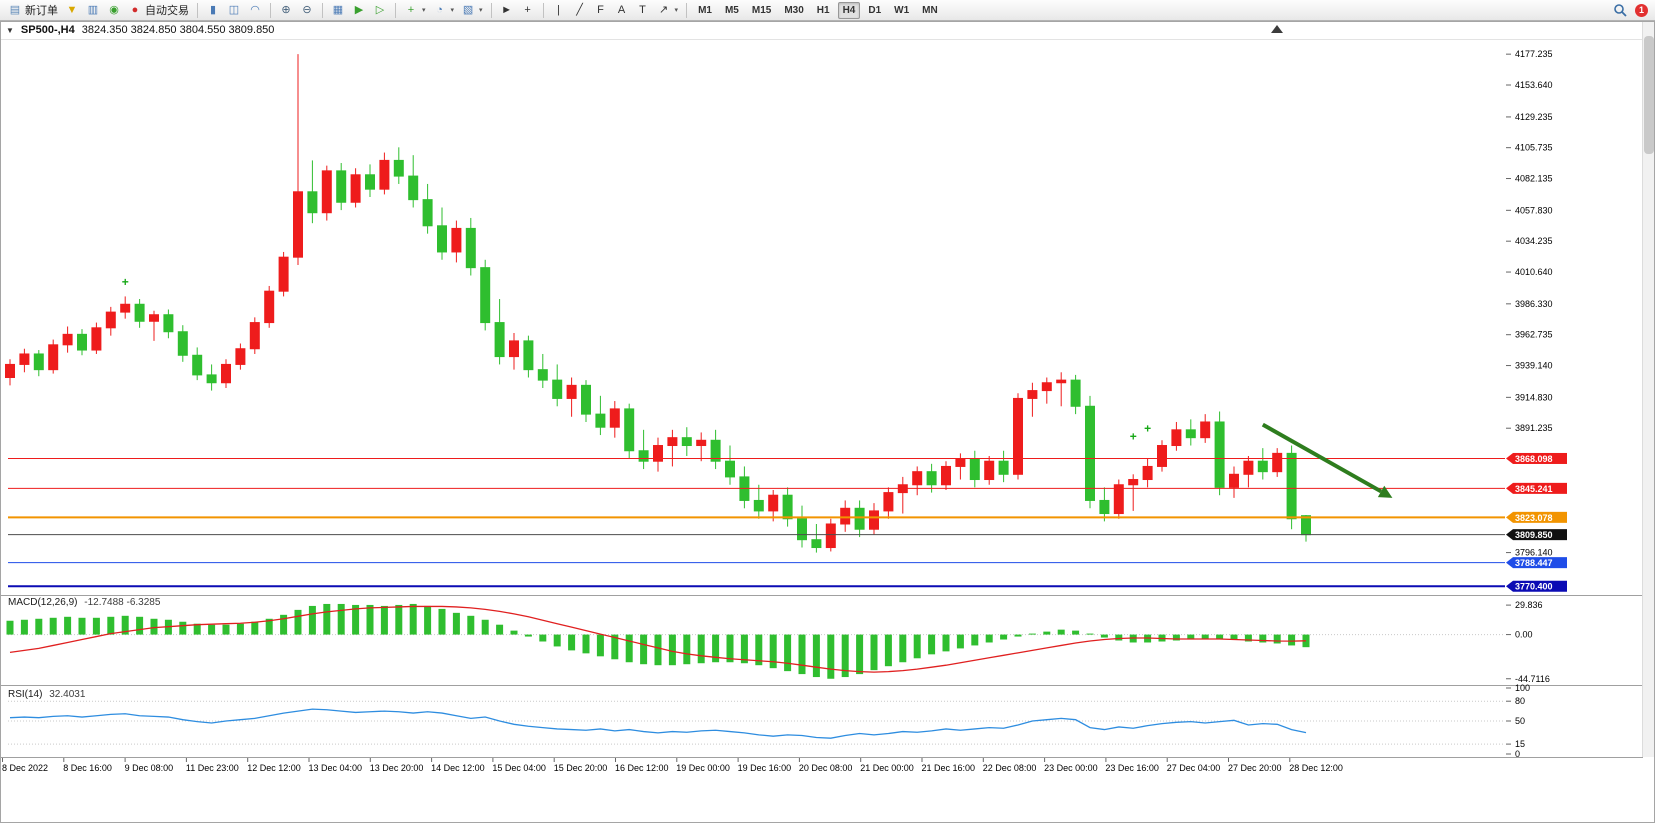  Describe the element at coordinates (10, 30) in the screenshot. I see `symbol-dropdown-icon: ▼` at that location.